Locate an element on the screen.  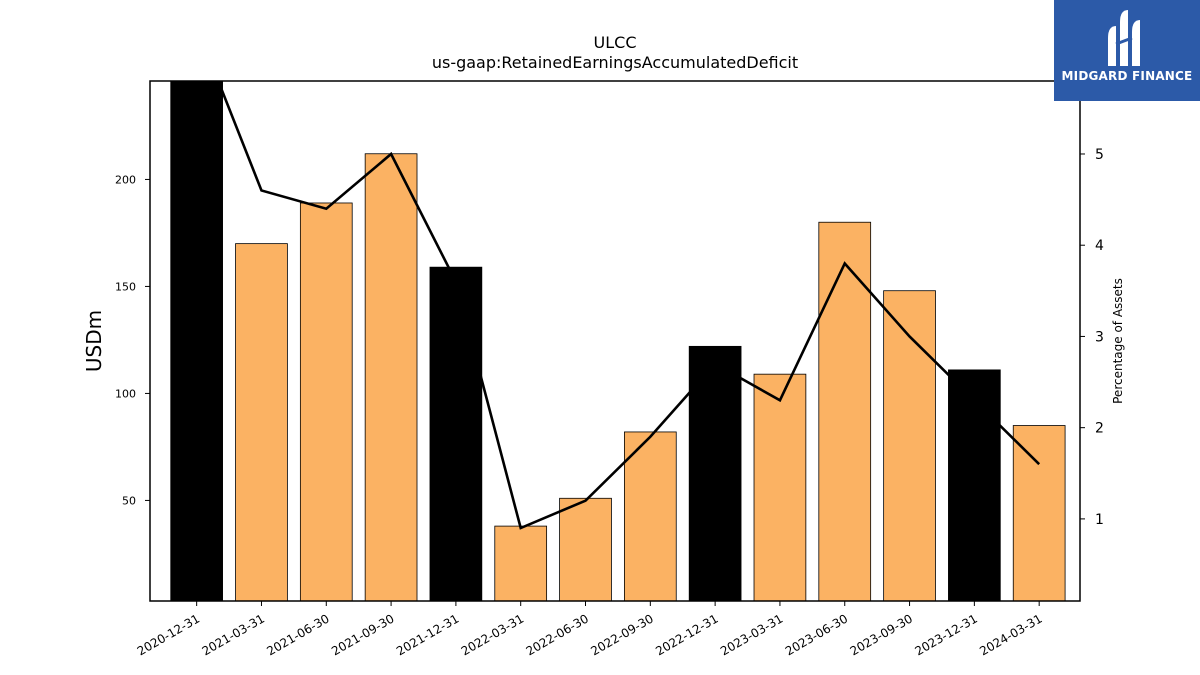
y2-axis-label: Percentage of Assets is located at coordinates (1118, 341).